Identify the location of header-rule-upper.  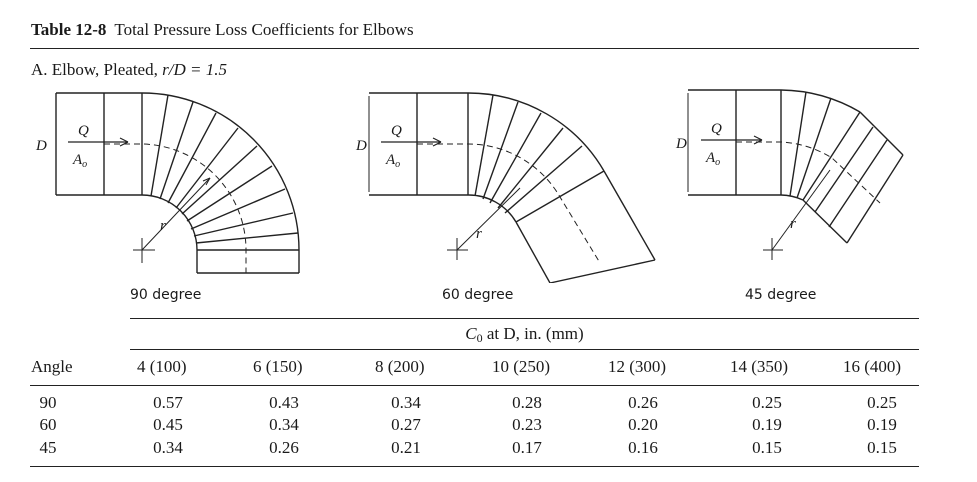
(524, 318).